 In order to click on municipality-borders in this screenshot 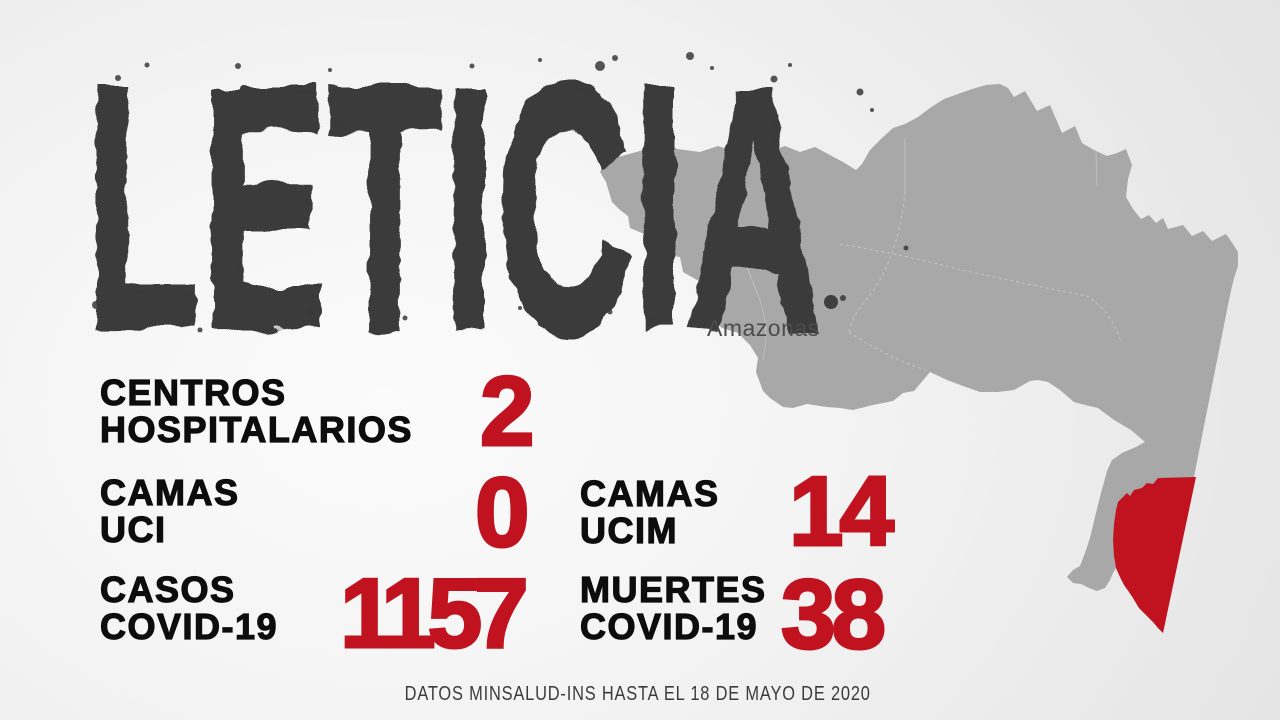, I will do `click(920, 255)`.